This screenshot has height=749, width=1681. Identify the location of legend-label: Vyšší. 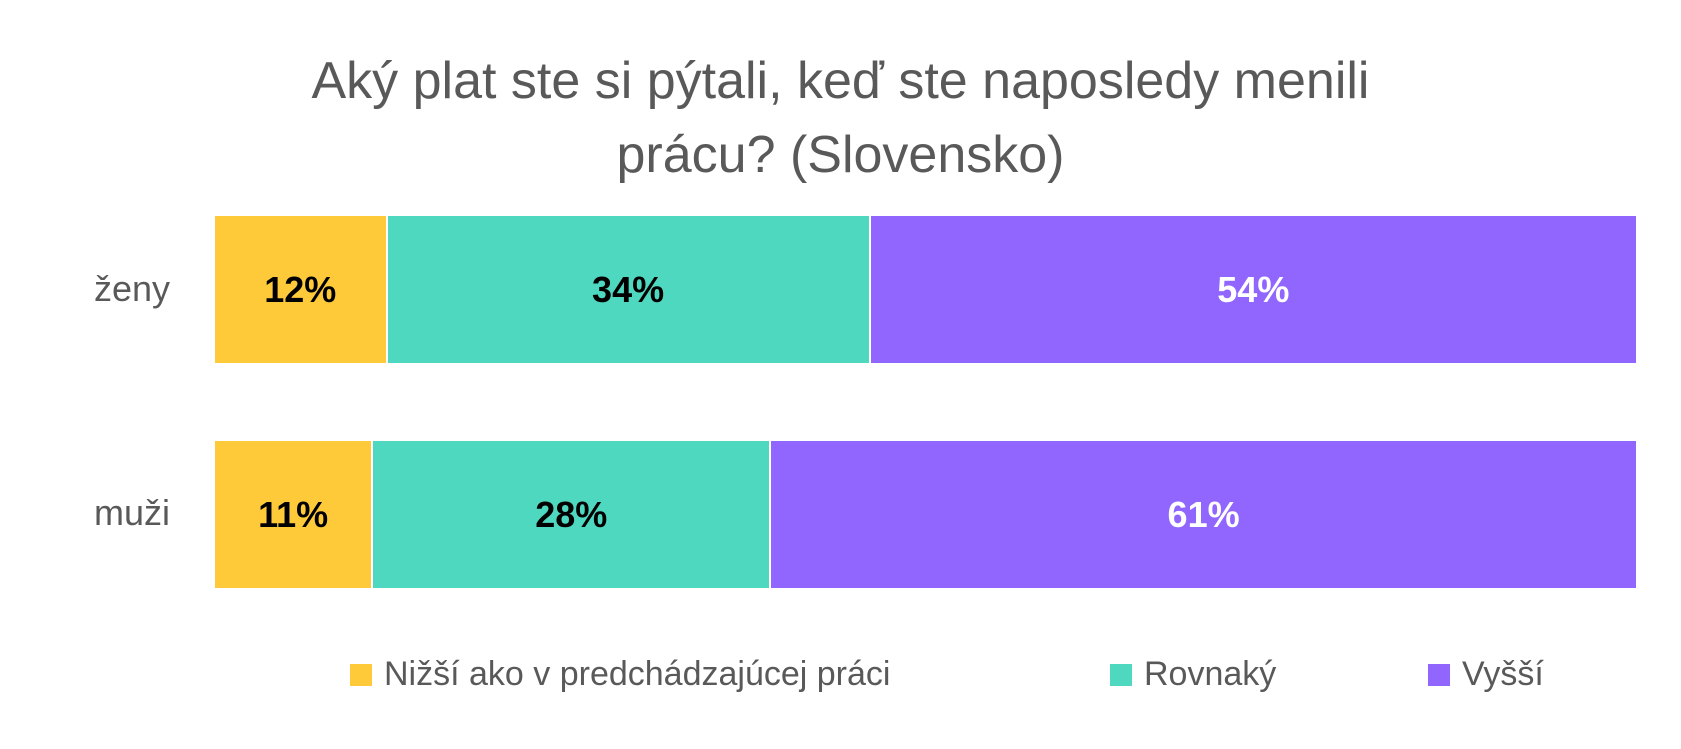
(1503, 674).